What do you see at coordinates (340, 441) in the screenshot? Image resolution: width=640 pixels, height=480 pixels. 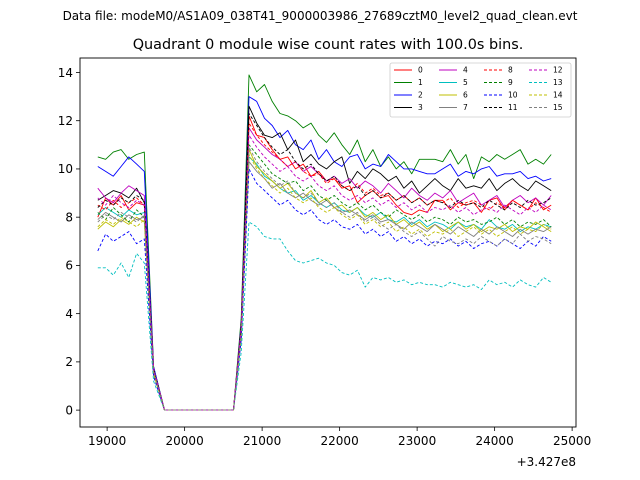 I see `x-tick-label: 22000` at bounding box center [340, 441].